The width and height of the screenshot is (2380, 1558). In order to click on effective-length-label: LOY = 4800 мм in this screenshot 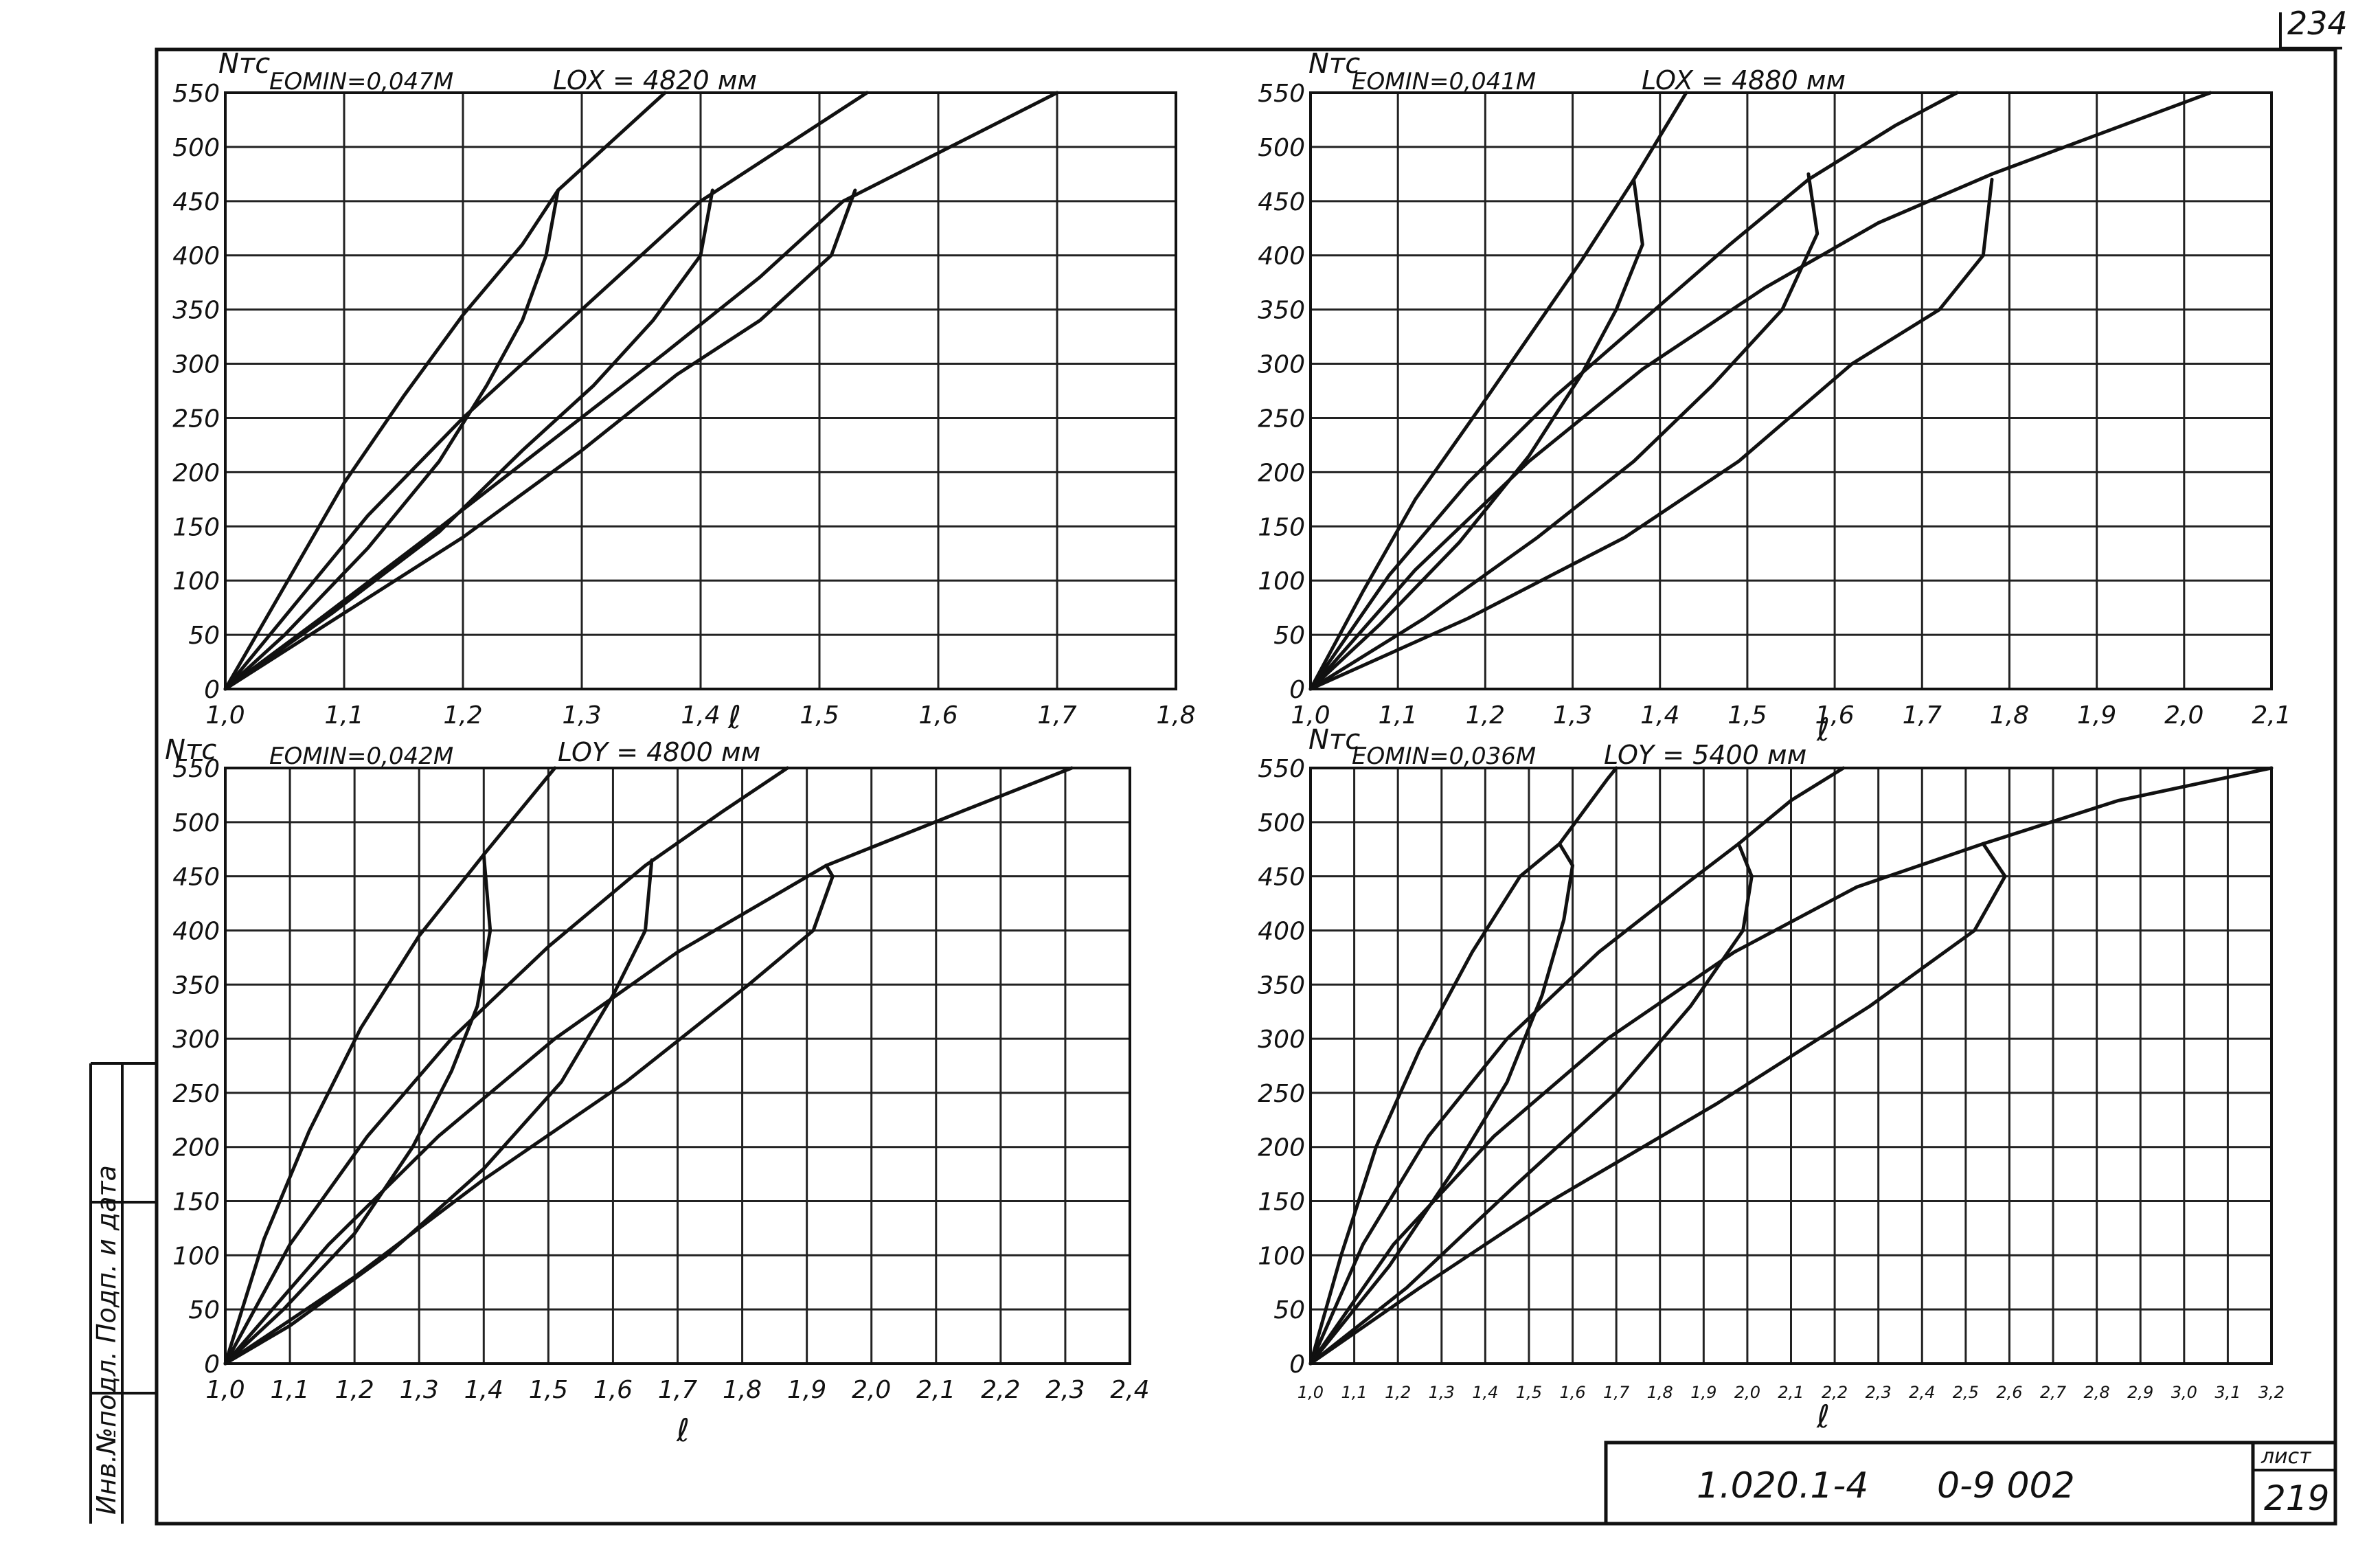, I will do `click(659, 752)`.